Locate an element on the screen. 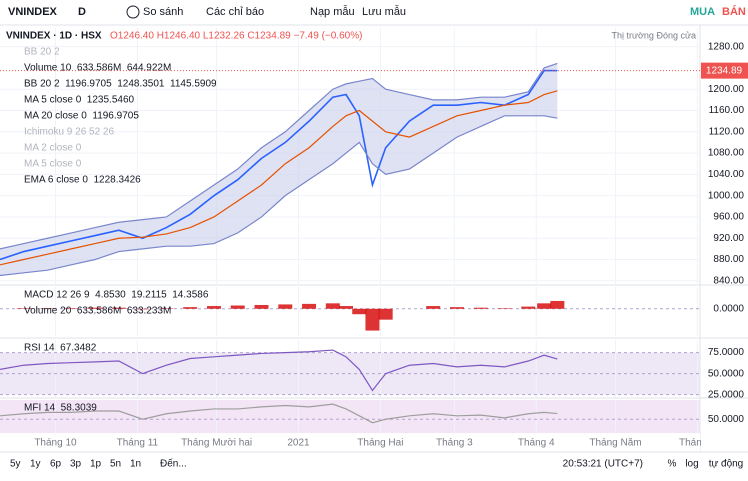 The width and height of the screenshot is (748, 481). y-tick-label: 1280.00 is located at coordinates (726, 46).